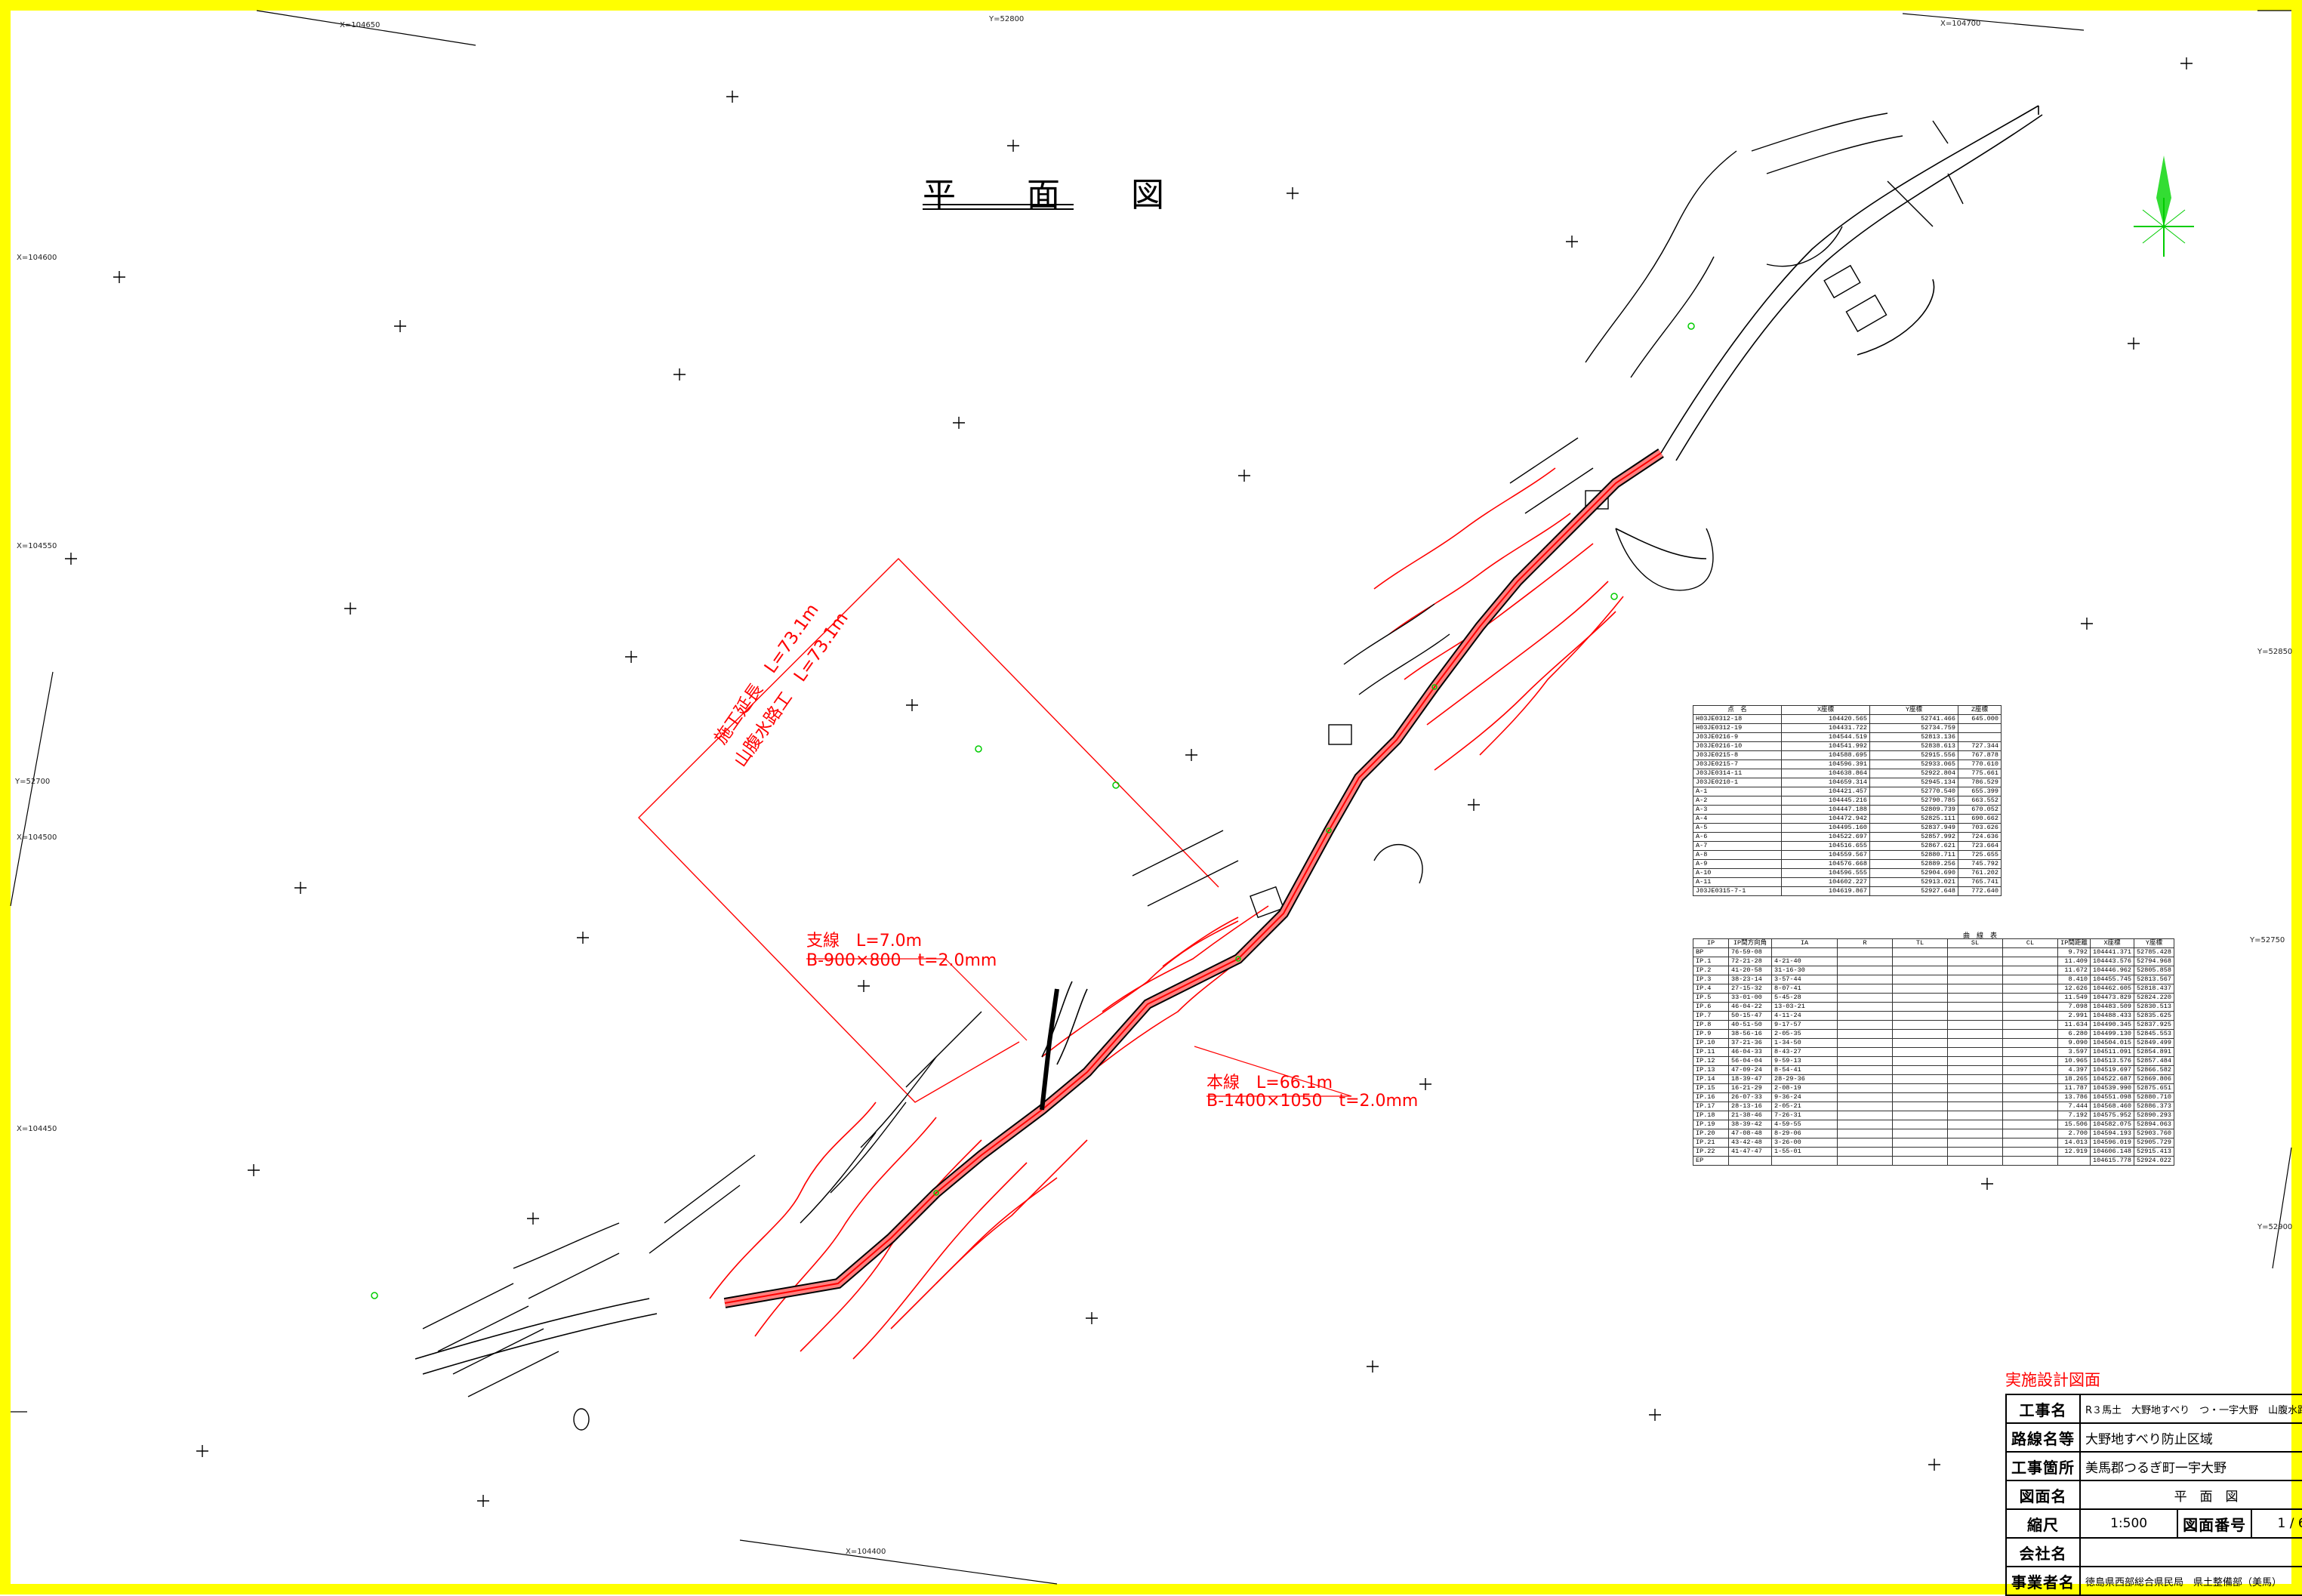 The height and width of the screenshot is (1596, 2302). I want to click on table-cell: 40-51-50, so click(1750, 1025).